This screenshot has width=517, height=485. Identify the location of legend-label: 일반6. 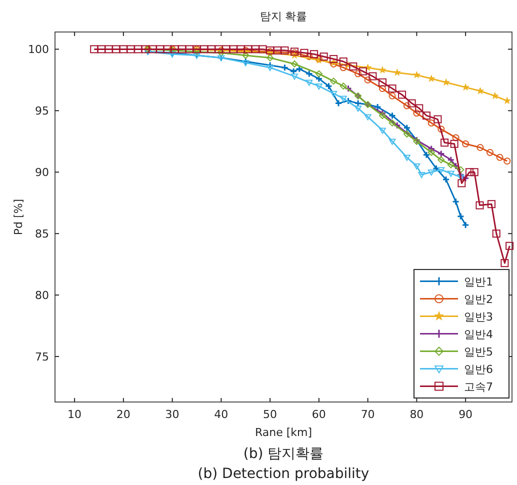
(478, 369).